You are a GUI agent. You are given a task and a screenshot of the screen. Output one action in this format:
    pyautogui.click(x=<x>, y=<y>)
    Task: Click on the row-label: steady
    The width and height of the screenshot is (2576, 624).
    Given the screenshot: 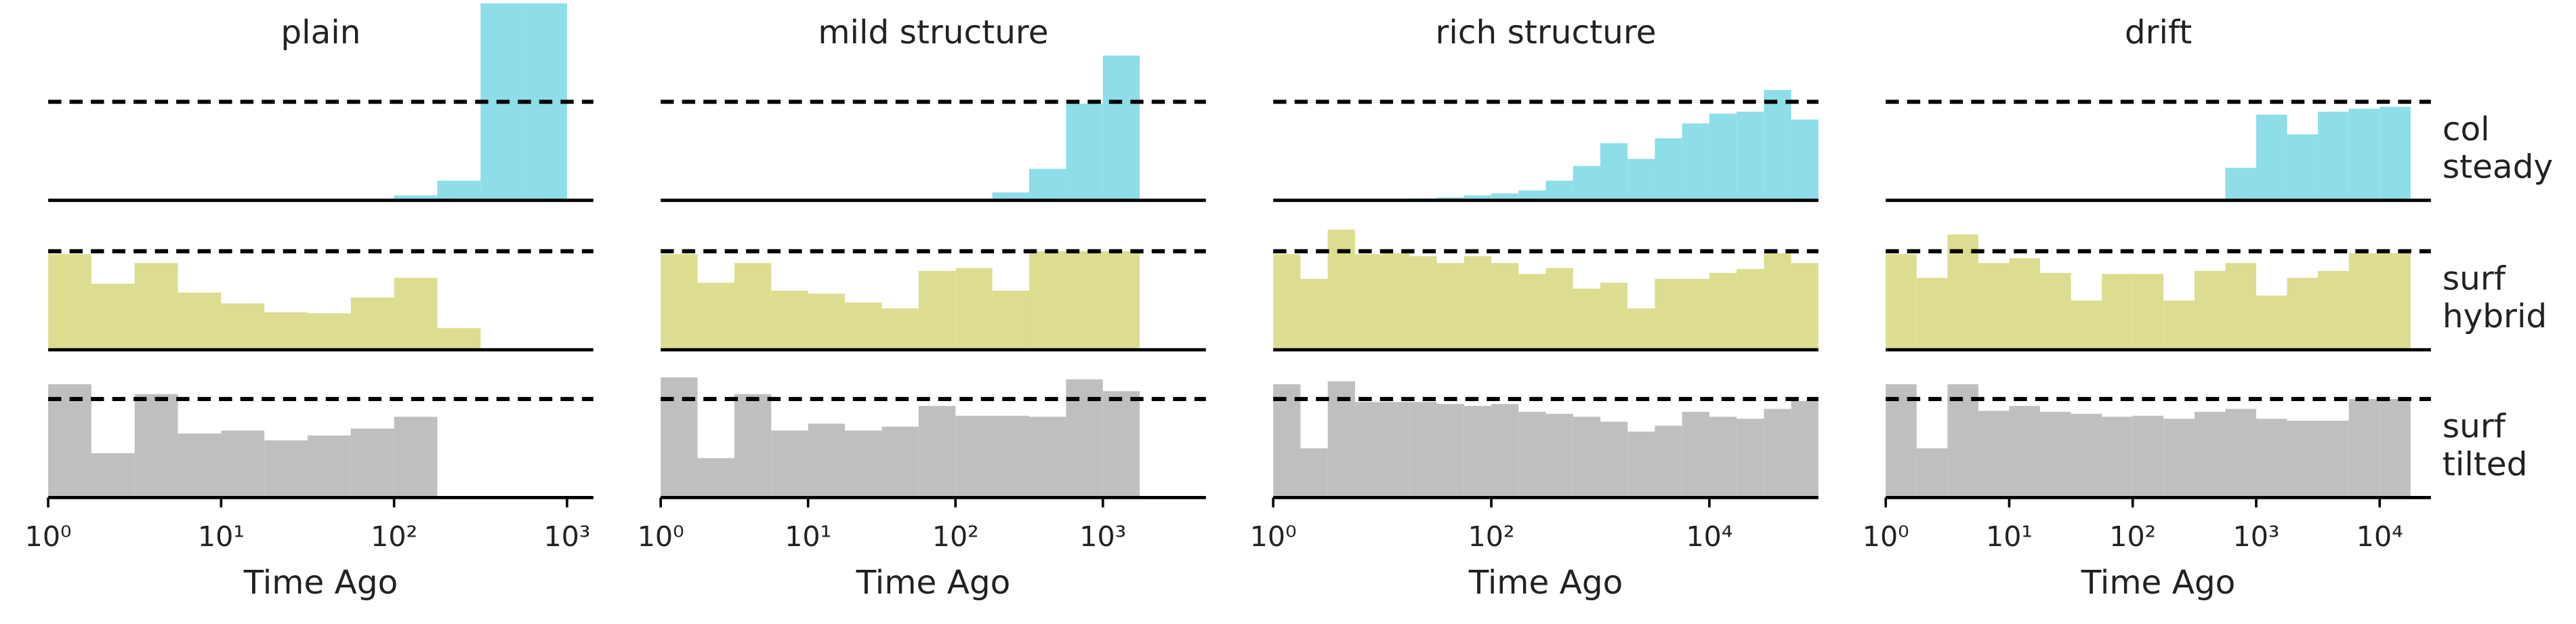 What is the action you would take?
    pyautogui.click(x=2498, y=167)
    